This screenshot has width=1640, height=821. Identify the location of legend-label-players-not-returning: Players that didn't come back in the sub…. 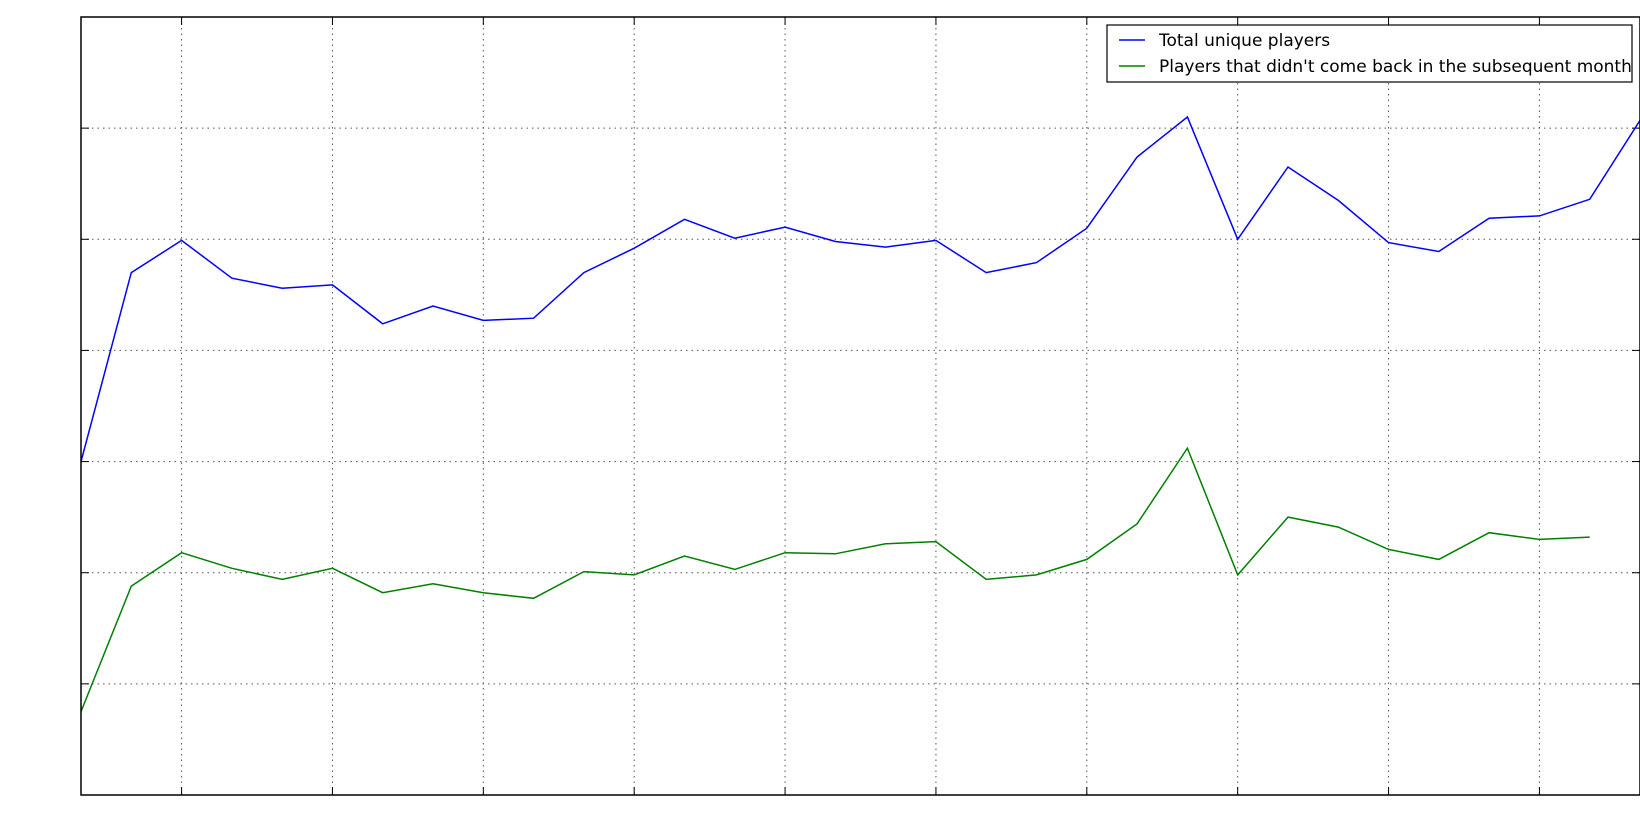
(1395, 67).